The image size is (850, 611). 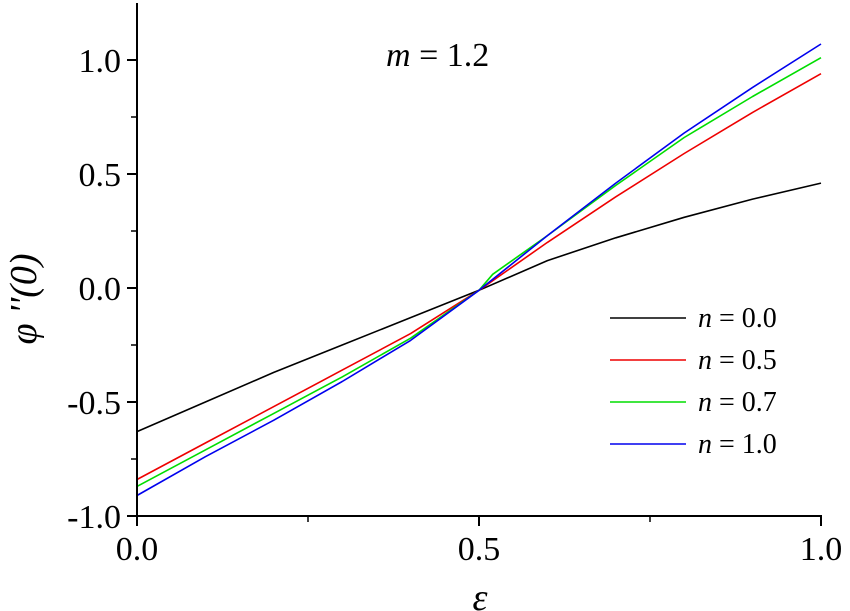 I want to click on annotation: m = 1.2, so click(x=437, y=55).